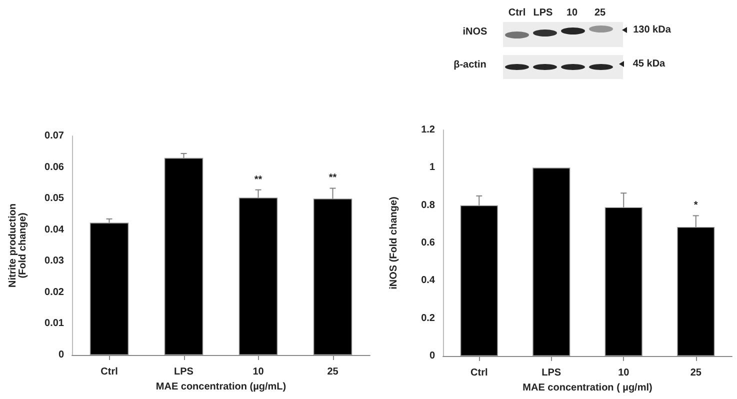  Describe the element at coordinates (470, 65) in the screenshot. I see `text: β-actin` at that location.